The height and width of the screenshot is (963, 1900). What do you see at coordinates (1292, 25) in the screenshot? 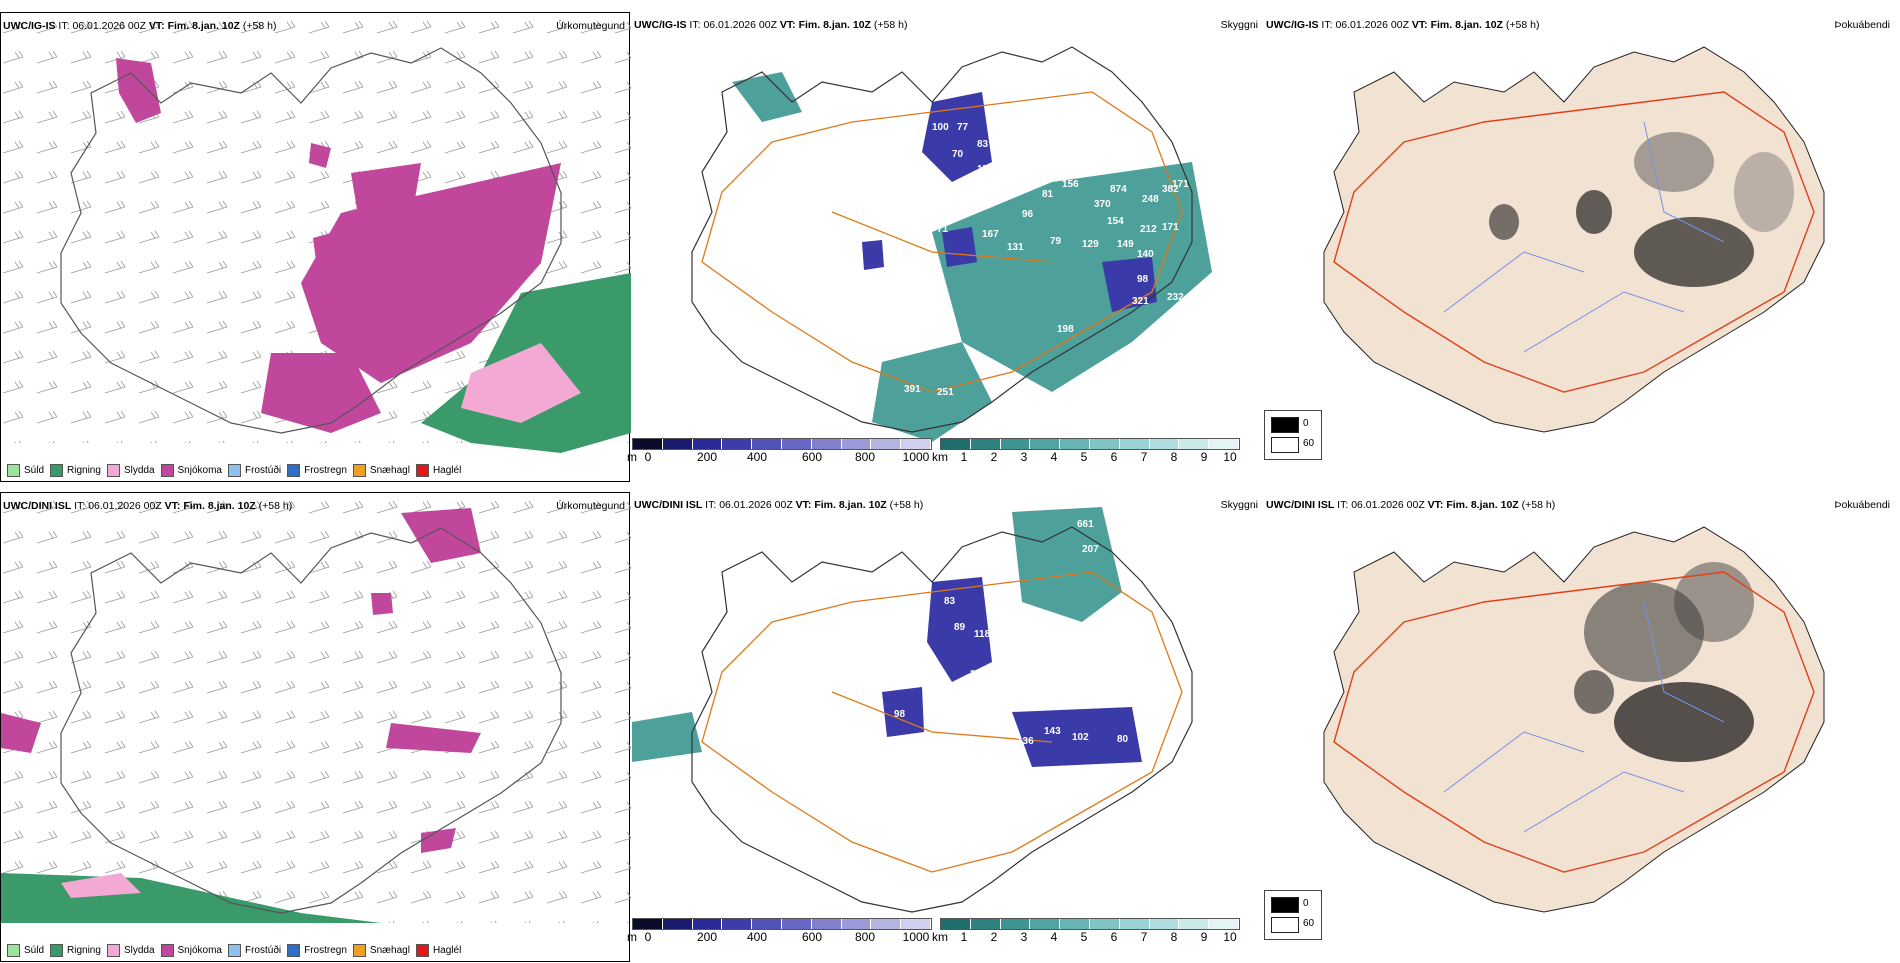
I see `model-name: UWC/IG-IS` at bounding box center [1292, 25].